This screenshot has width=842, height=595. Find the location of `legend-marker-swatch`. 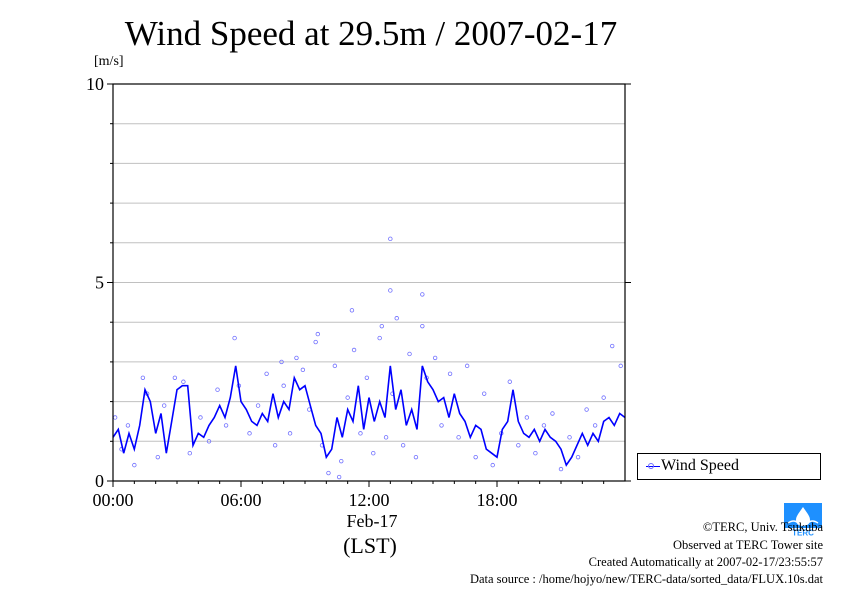

legend-marker-swatch is located at coordinates (651, 466).